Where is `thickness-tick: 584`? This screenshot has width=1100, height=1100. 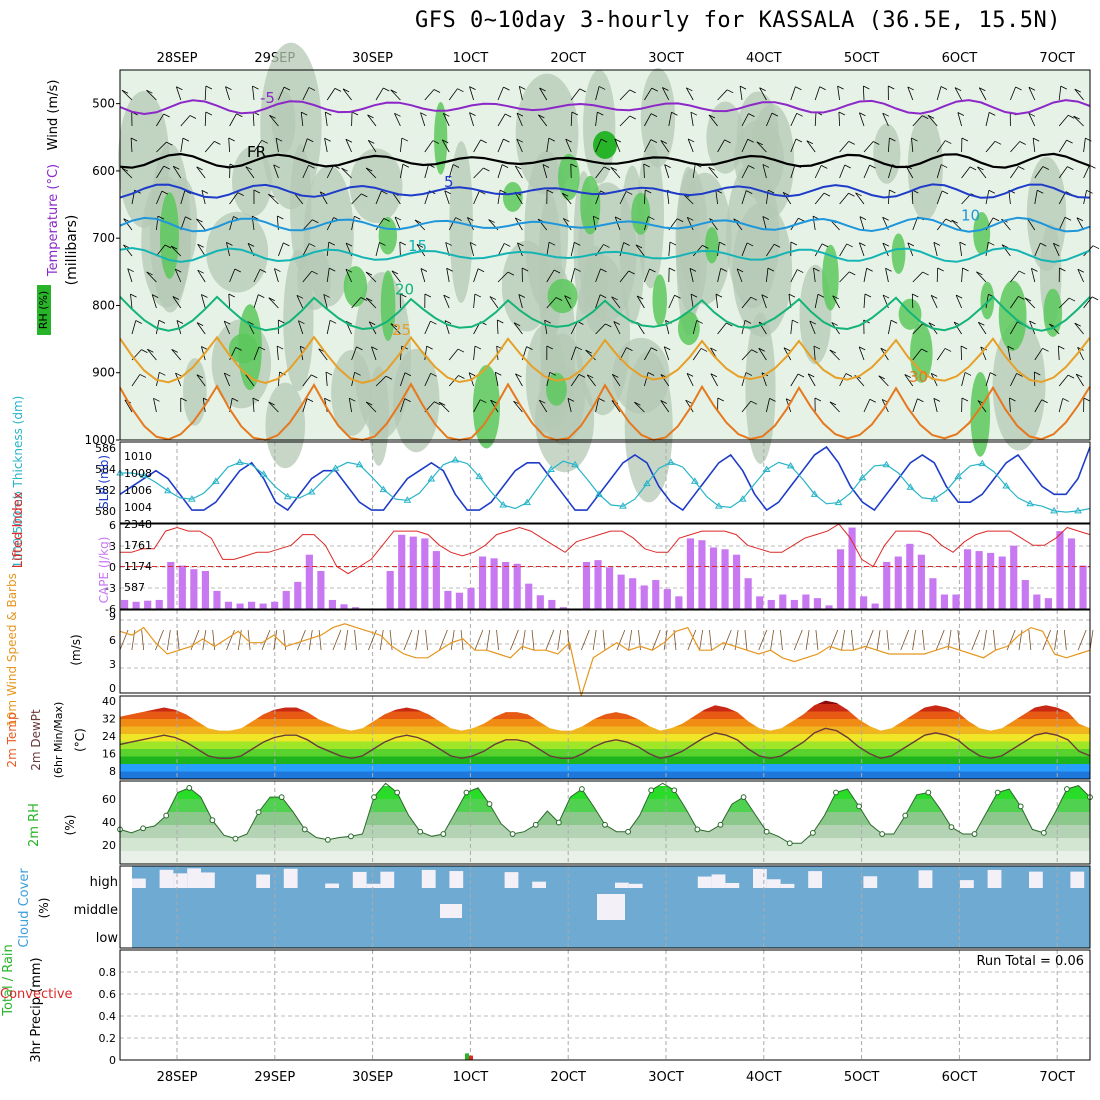
thickness-tick: 584 is located at coordinates (105, 469).